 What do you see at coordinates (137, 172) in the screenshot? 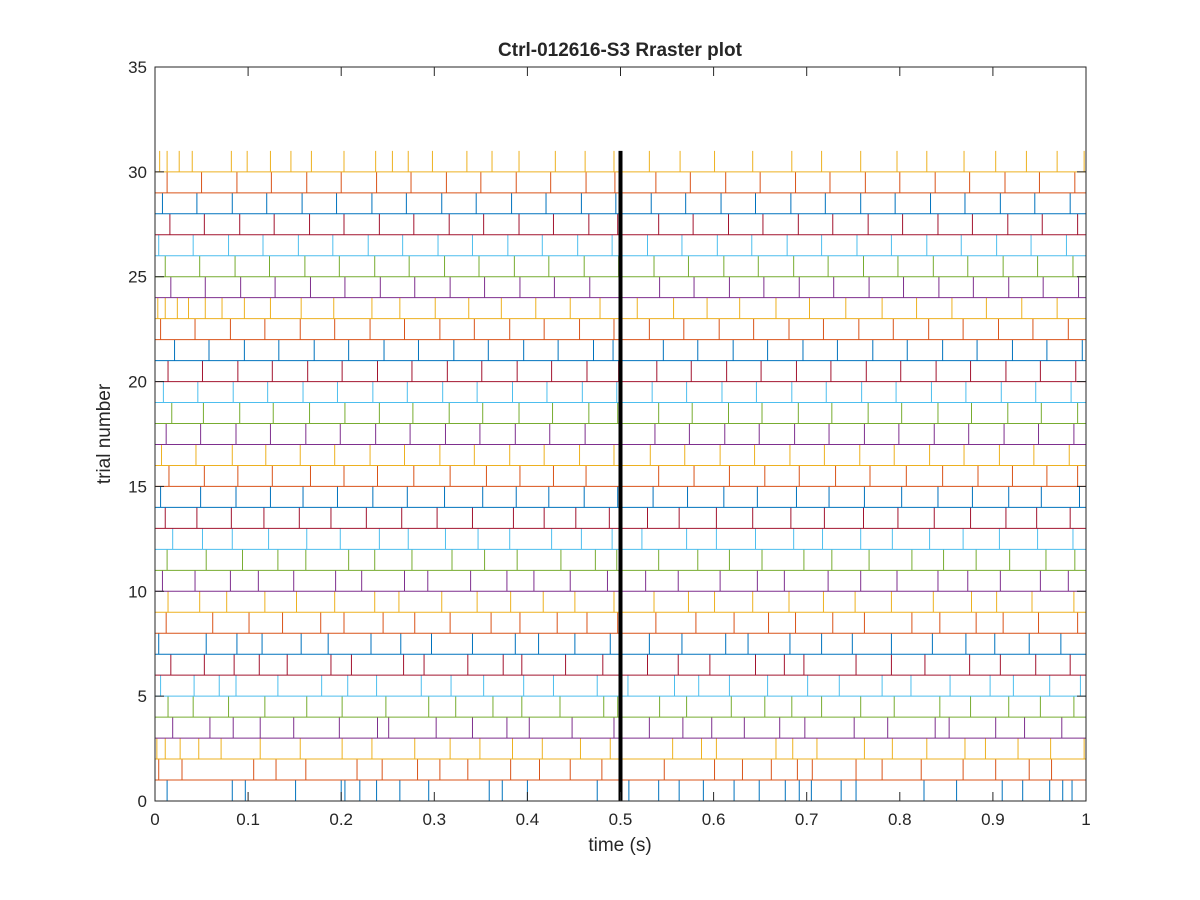
I see `y-tick-label: 30` at bounding box center [137, 172].